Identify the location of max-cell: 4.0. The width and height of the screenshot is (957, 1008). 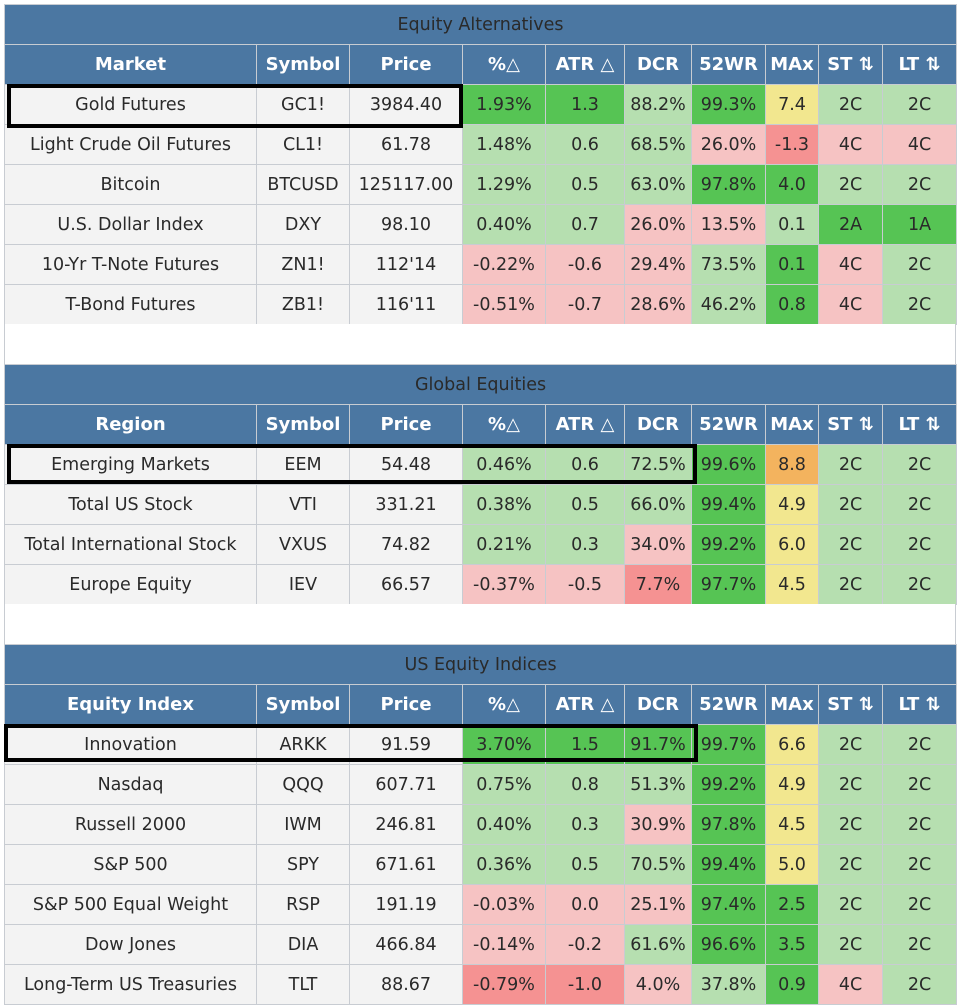
(792, 184).